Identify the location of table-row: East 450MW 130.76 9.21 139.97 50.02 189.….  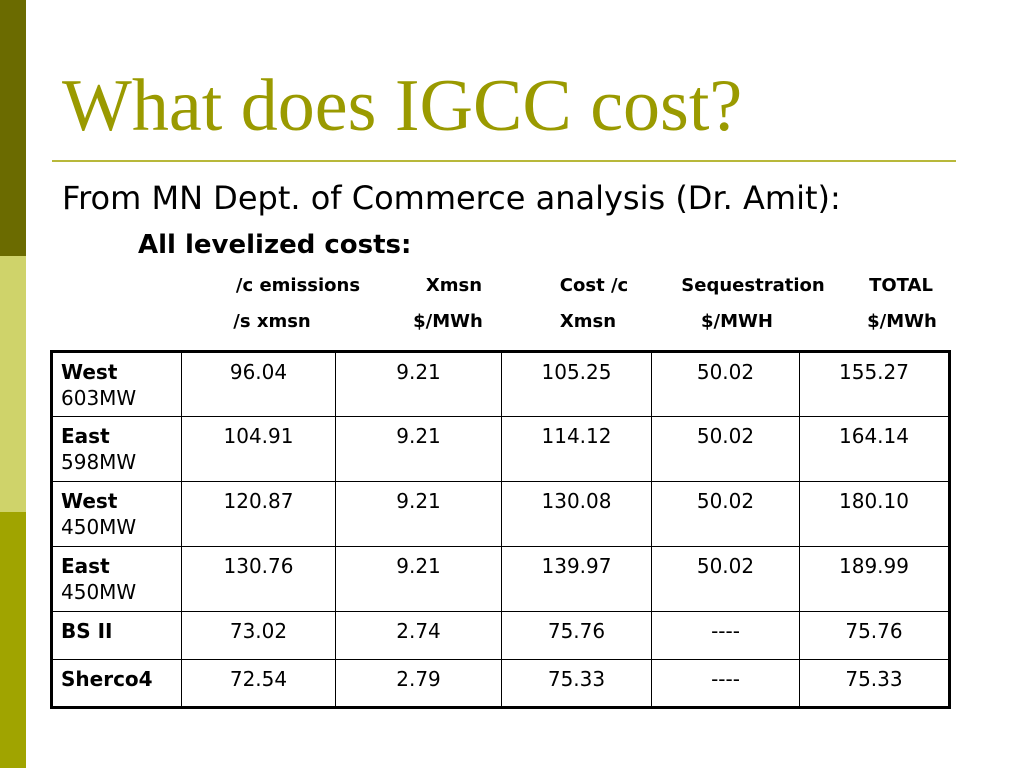
(500, 579).